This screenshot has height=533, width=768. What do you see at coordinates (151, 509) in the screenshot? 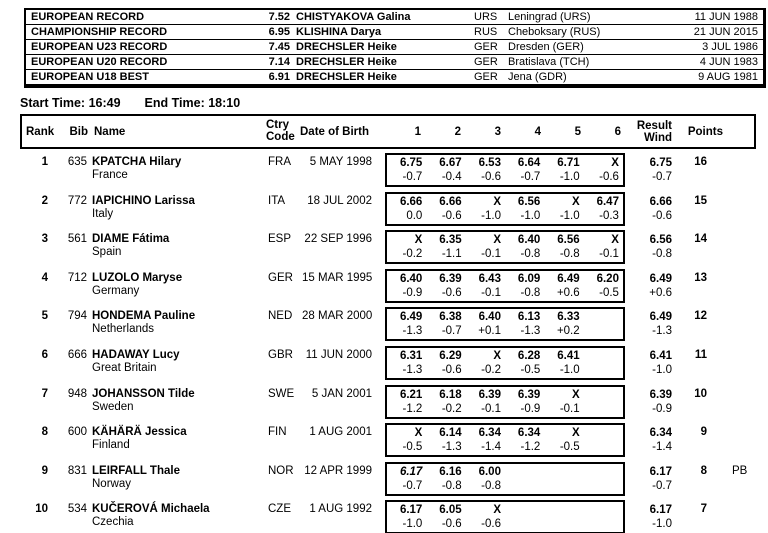
I see `athlete-name: KUČEROVÁ Michaela` at bounding box center [151, 509].